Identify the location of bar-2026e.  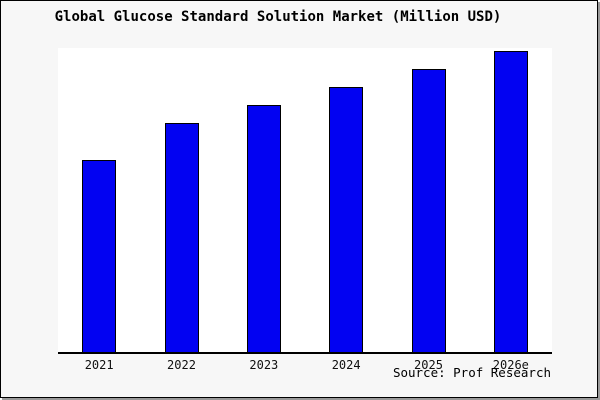
(510, 201).